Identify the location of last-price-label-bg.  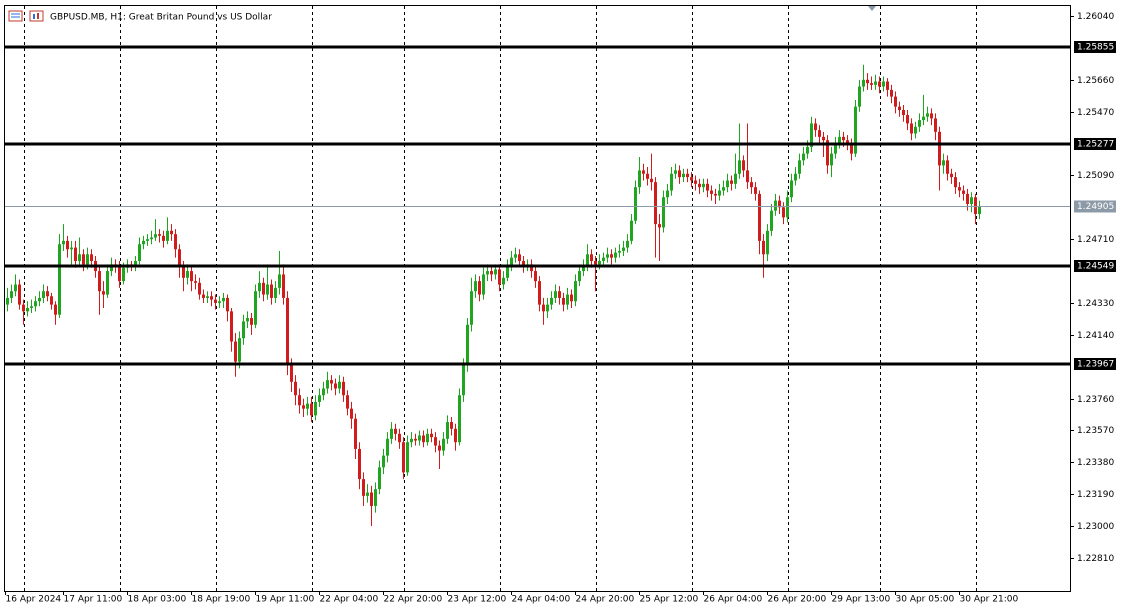
(1095, 206).